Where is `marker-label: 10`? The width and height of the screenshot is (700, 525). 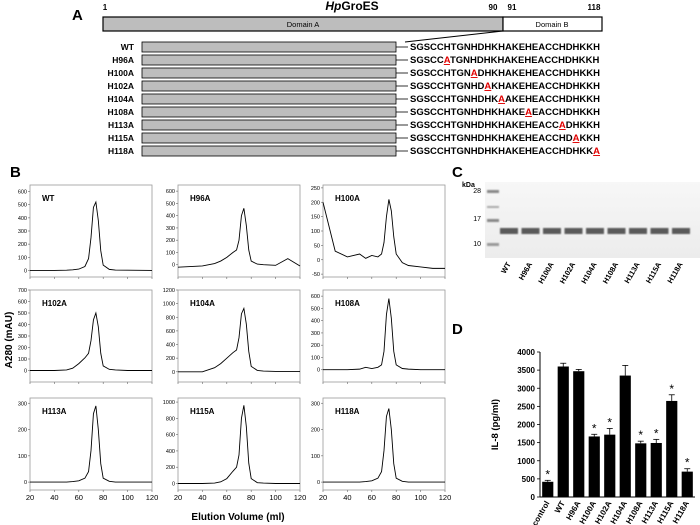 marker-label: 10 is located at coordinates (477, 244).